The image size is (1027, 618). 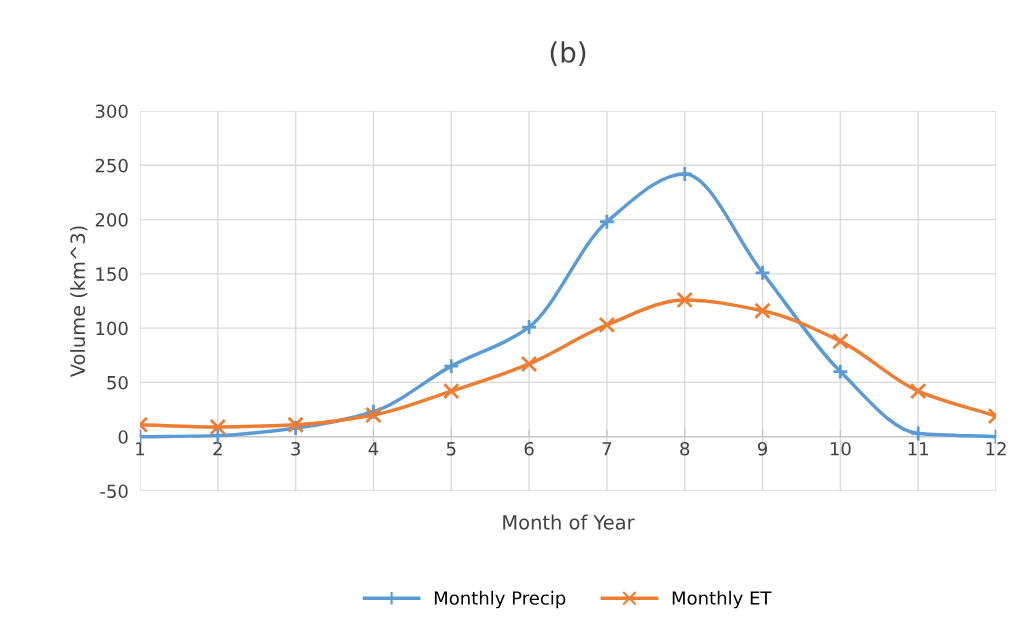 What do you see at coordinates (840, 448) in the screenshot?
I see `x-tick-label: 10` at bounding box center [840, 448].